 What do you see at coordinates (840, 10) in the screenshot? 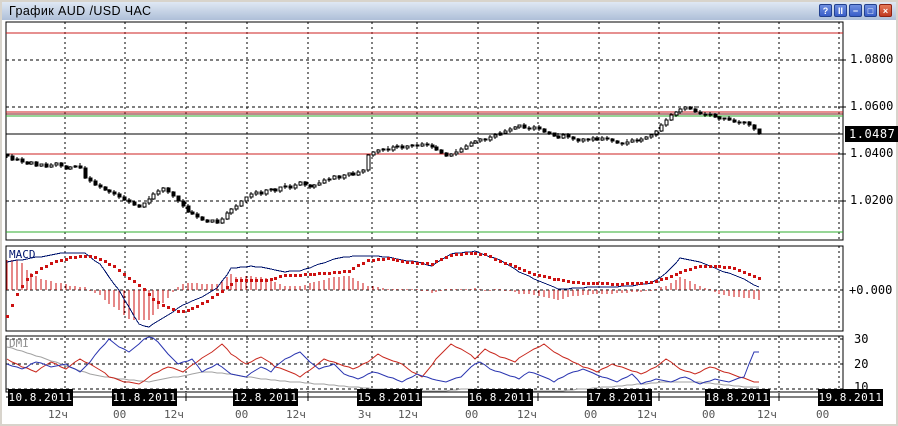
I see `pause-button: II` at bounding box center [840, 10].